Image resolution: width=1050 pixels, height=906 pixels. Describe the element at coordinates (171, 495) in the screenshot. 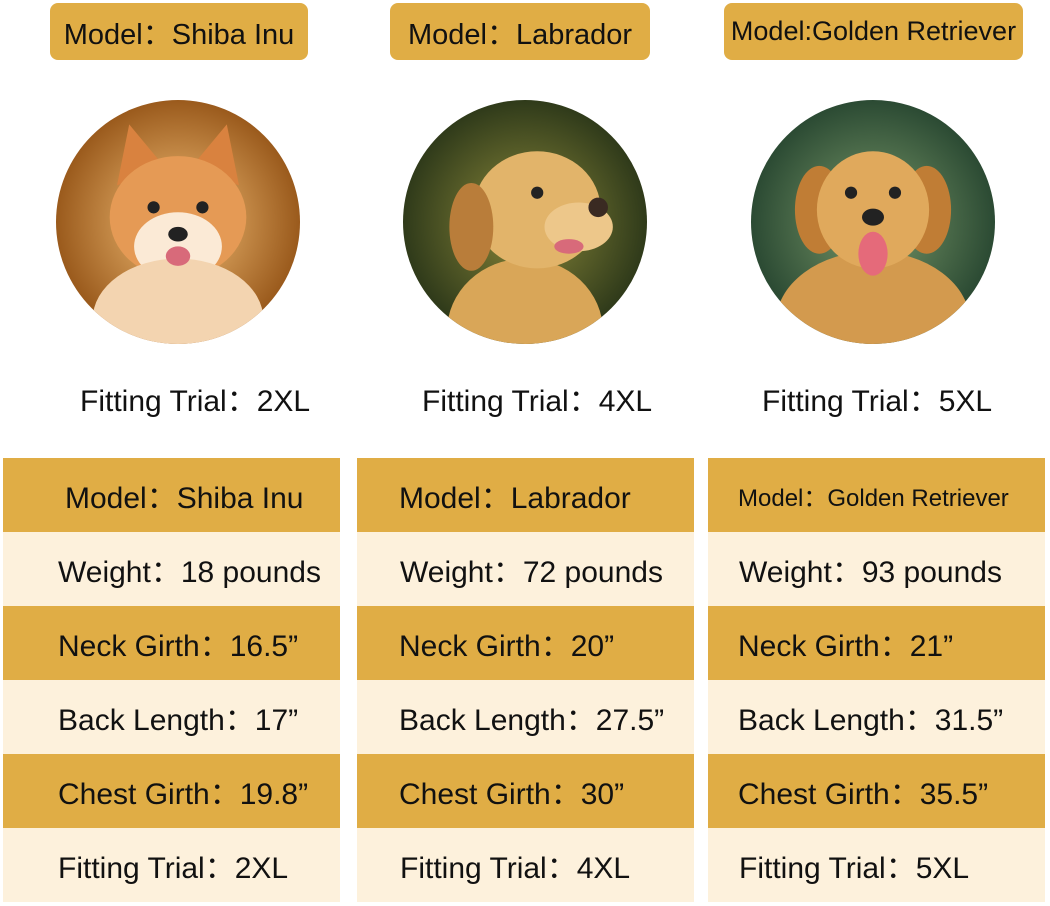

I see `spec-model: Model：Shiba Inu` at that location.